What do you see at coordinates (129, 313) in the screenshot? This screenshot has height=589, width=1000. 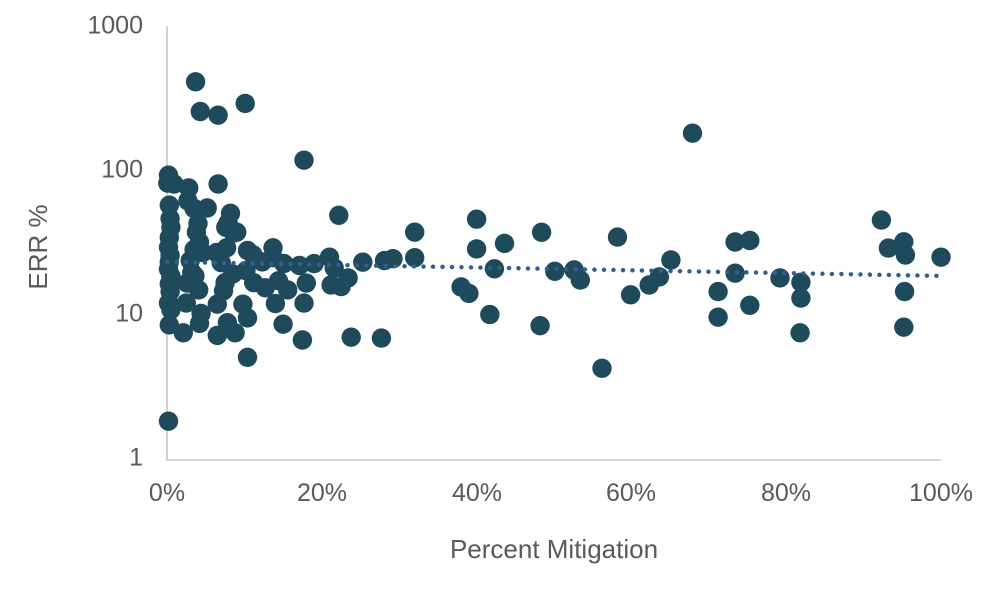 I see `y-tick-label-10: 10` at bounding box center [129, 313].